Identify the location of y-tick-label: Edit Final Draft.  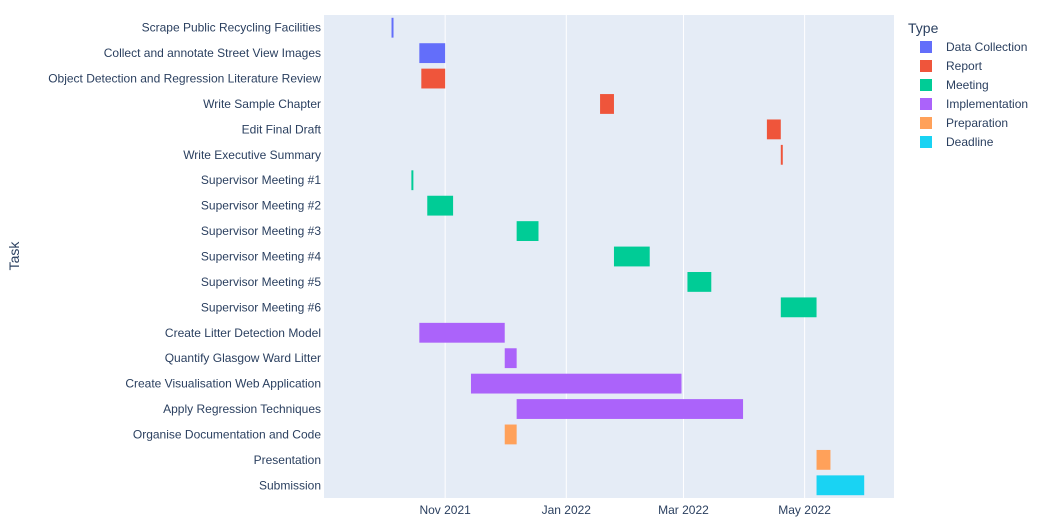
(282, 129).